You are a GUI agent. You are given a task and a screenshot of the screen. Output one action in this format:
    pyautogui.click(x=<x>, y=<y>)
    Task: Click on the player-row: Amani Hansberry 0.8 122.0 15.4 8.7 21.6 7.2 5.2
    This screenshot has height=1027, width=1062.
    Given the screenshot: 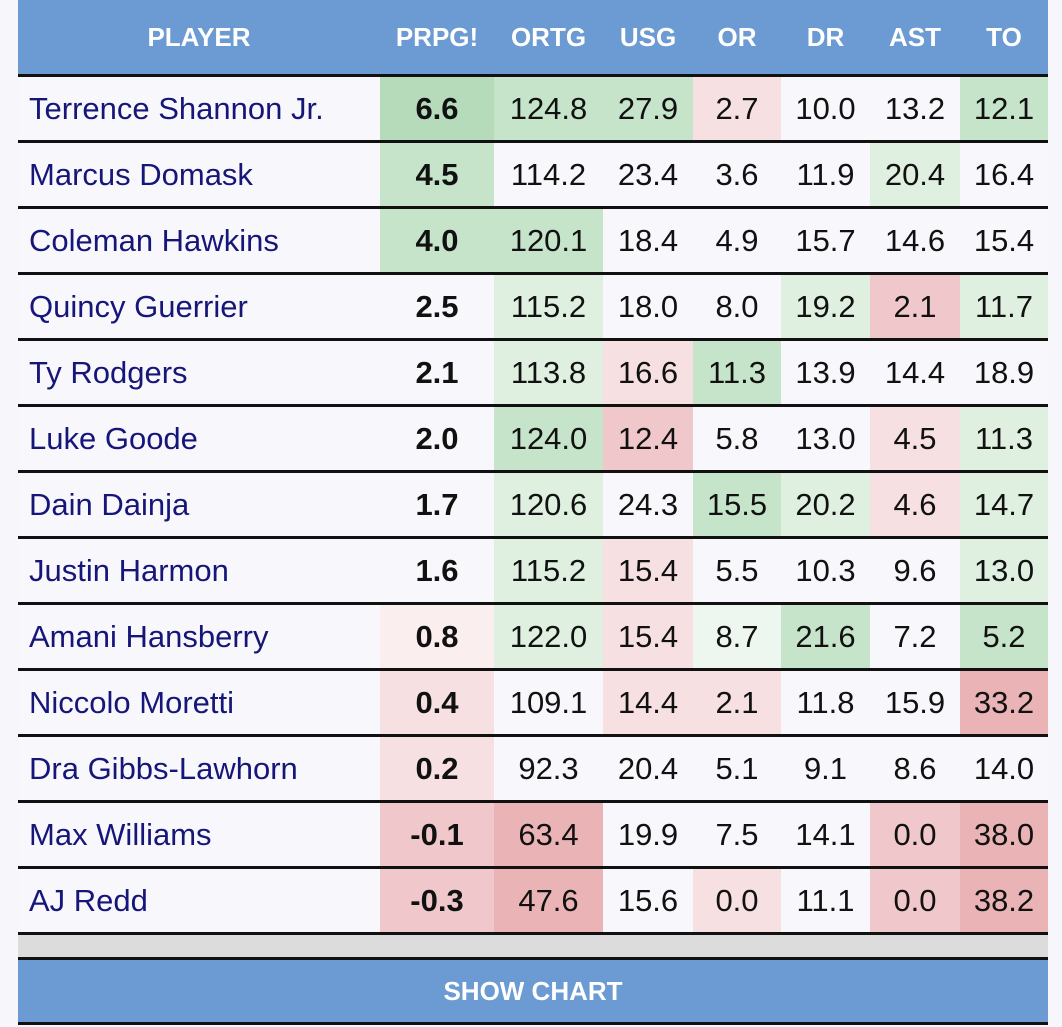 What is the action you would take?
    pyautogui.click(x=533, y=637)
    